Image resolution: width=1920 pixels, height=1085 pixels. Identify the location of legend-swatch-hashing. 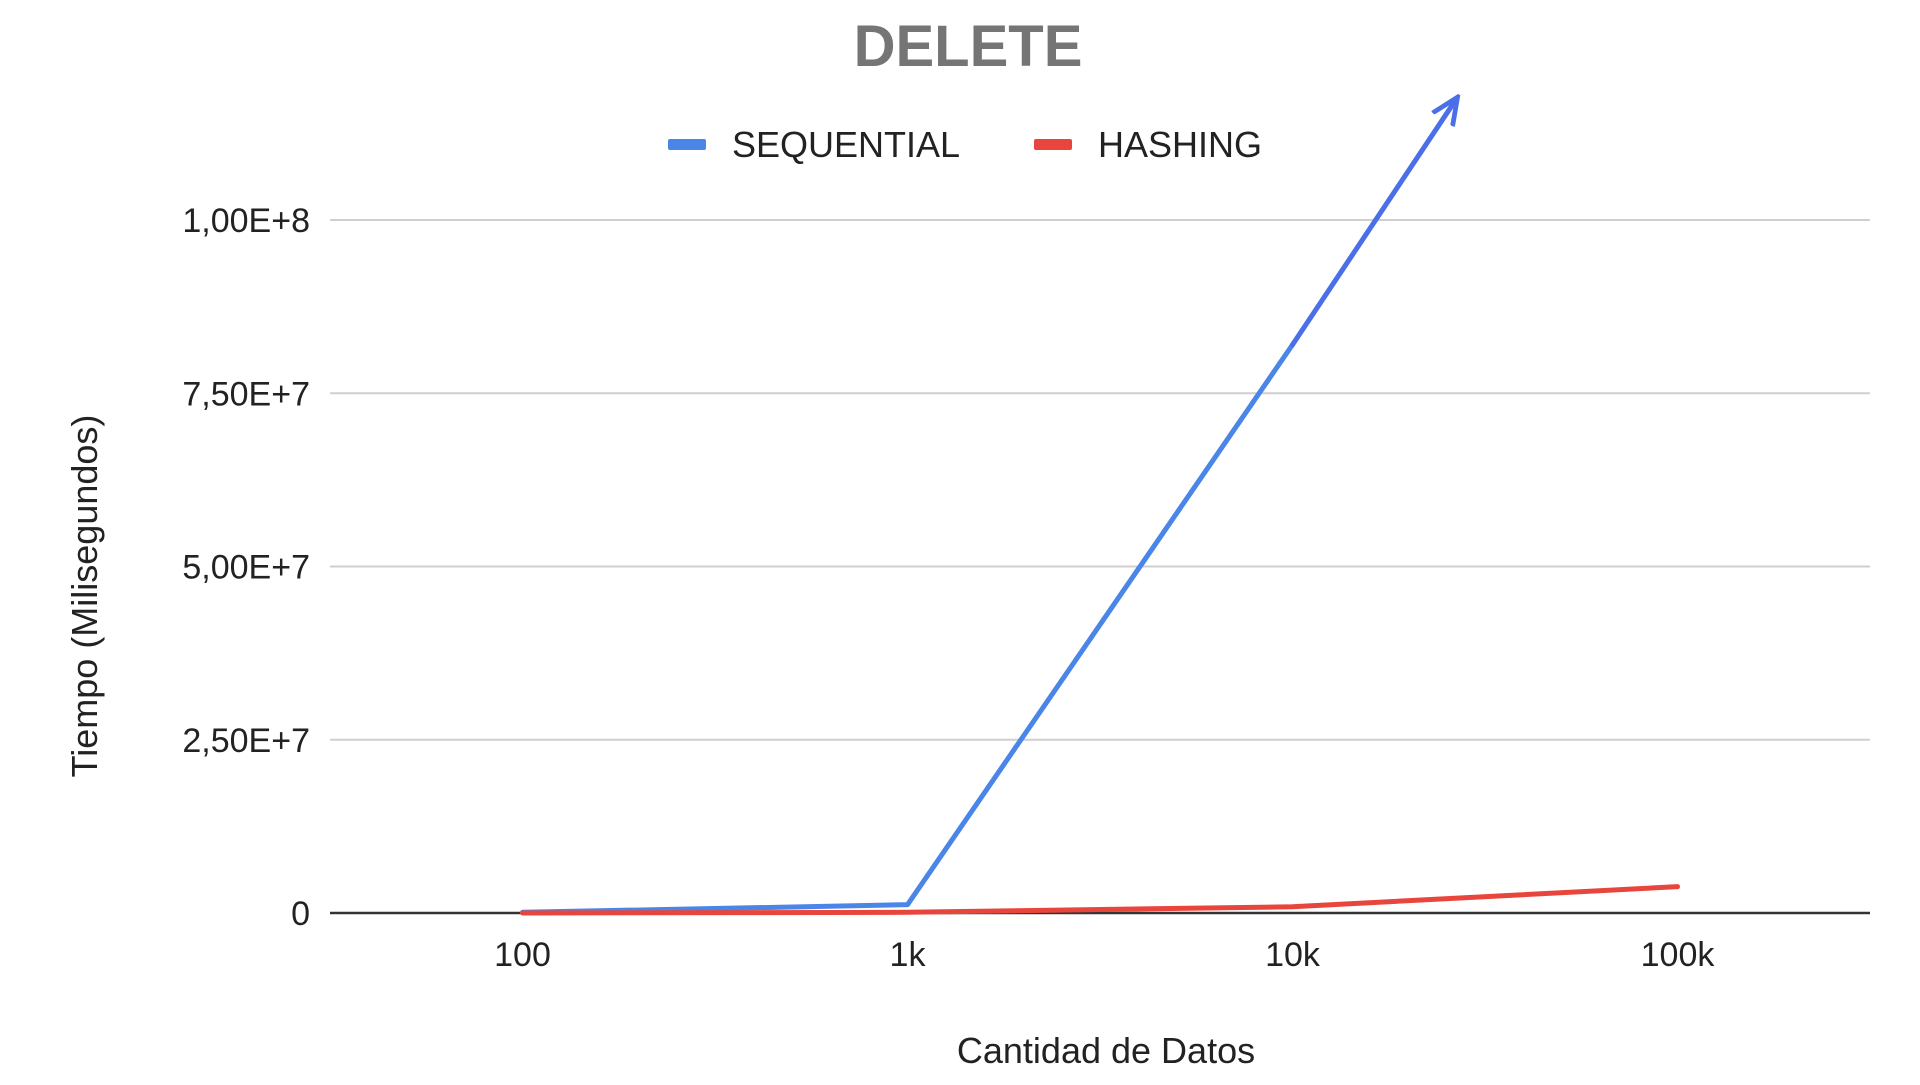
(1053, 144).